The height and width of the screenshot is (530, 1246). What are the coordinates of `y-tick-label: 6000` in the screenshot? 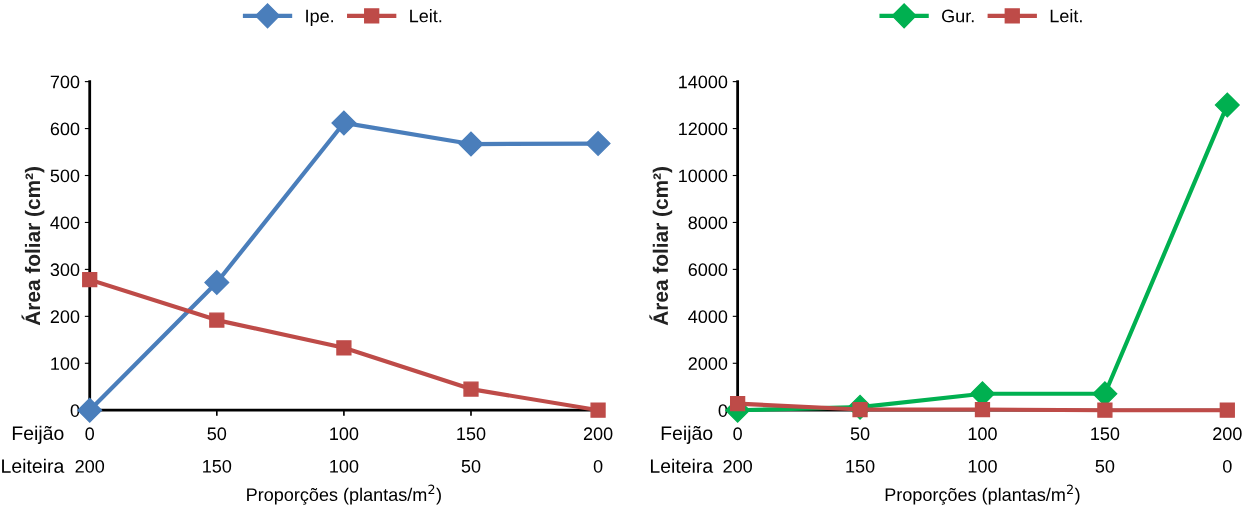 It's located at (708, 270).